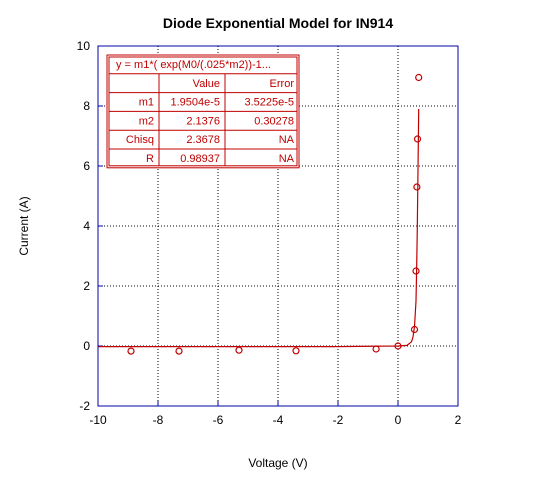 The height and width of the screenshot is (489, 536). Describe the element at coordinates (458, 420) in the screenshot. I see `x-tick-label: 2` at that location.